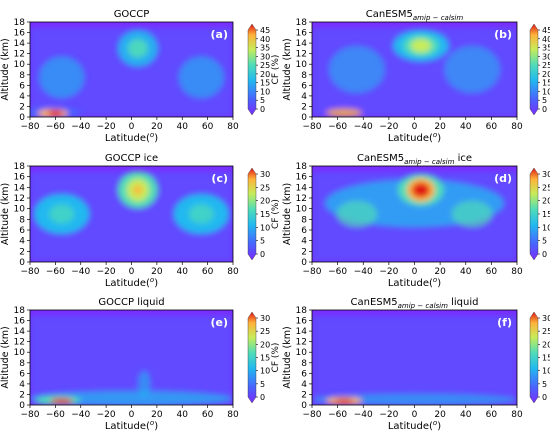  I want to click on panel-title: GOCCP liquid, so click(131, 302).